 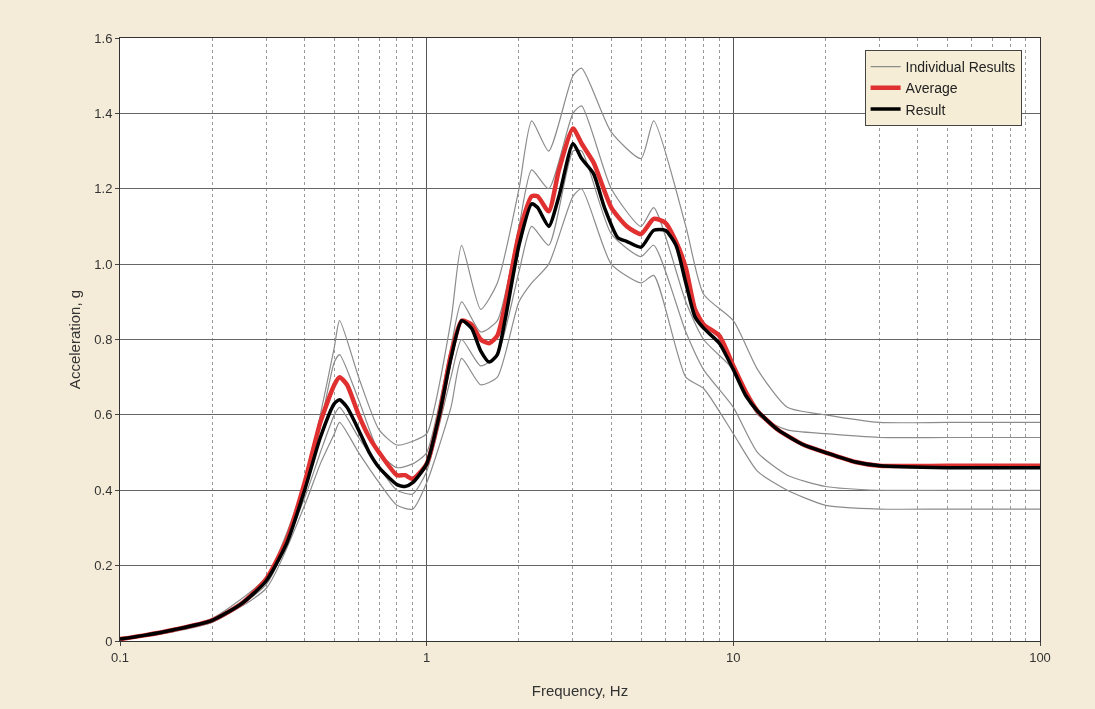 What do you see at coordinates (925, 109) in the screenshot?
I see `legend-label: Result` at bounding box center [925, 109].